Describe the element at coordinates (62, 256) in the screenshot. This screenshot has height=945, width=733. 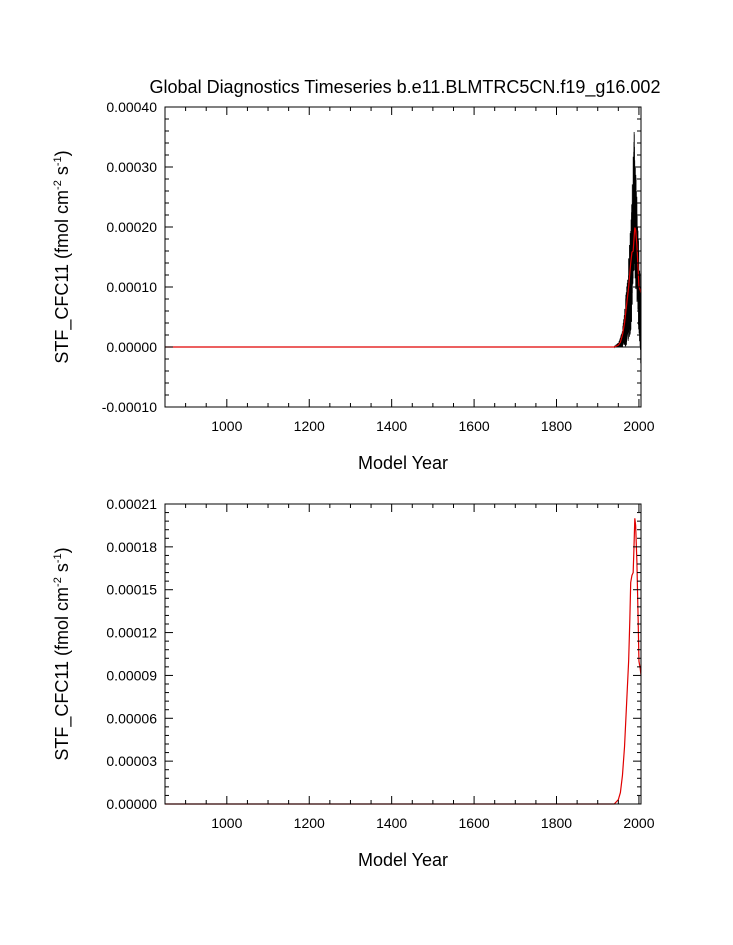
I see `top-y-axis-label: STF_CFC11 (fmol cm-2 s-1)` at that location.